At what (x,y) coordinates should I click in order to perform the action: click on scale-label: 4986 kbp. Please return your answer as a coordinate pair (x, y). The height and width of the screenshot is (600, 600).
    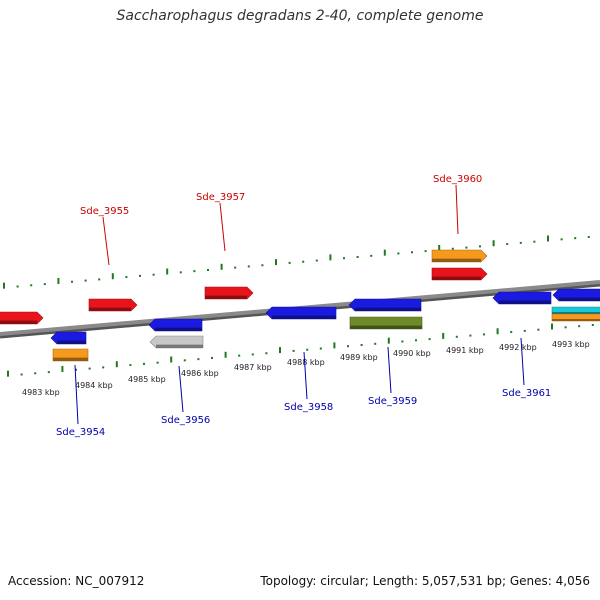
    Looking at the image, I should click on (200, 373).